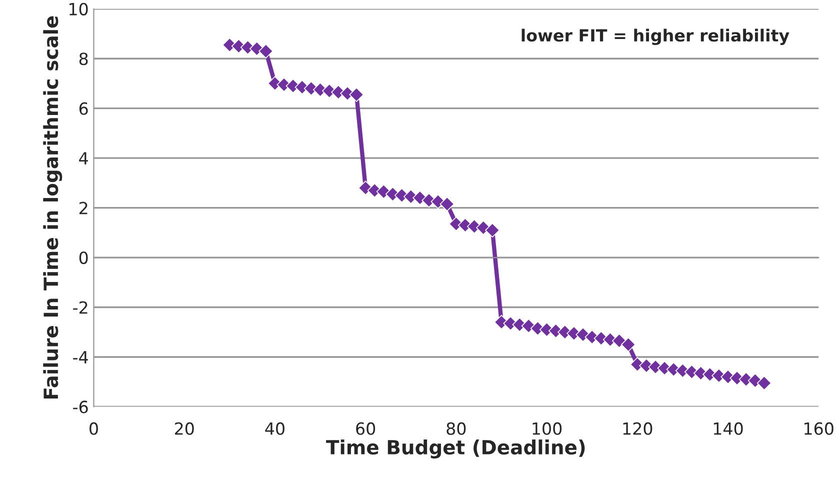 The image size is (837, 493). I want to click on y-tick-label: 2, so click(84, 208).